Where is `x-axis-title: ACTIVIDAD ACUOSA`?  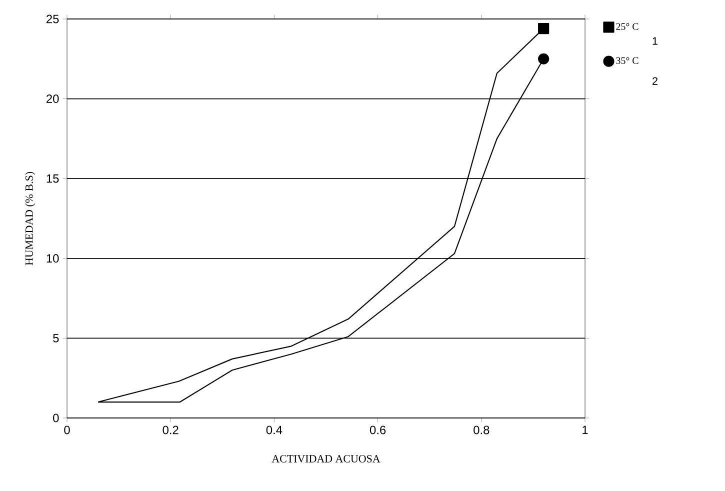 x-axis-title: ACTIVIDAD ACUOSA is located at coordinates (326, 458).